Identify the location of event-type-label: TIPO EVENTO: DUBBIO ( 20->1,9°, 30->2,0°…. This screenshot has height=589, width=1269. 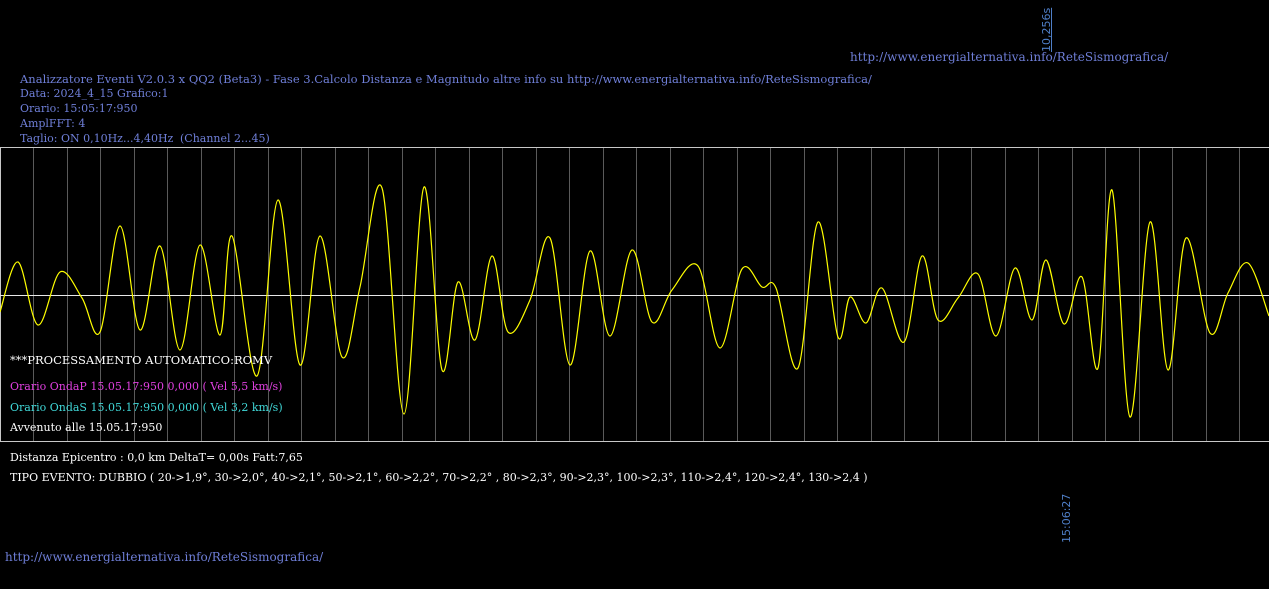
(439, 477).